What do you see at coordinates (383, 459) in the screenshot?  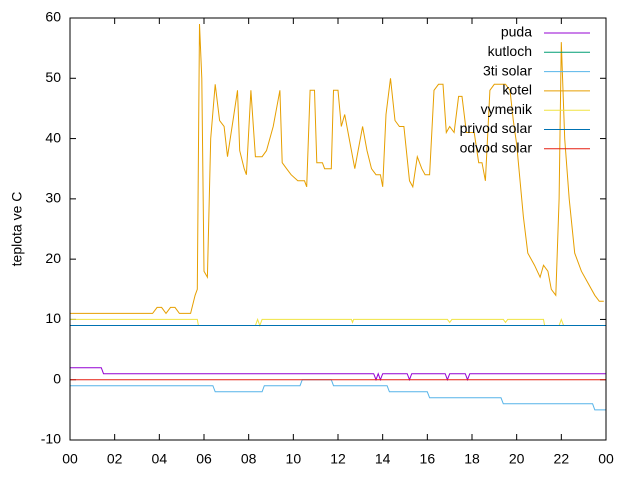 I see `x-tick-label: 14` at bounding box center [383, 459].